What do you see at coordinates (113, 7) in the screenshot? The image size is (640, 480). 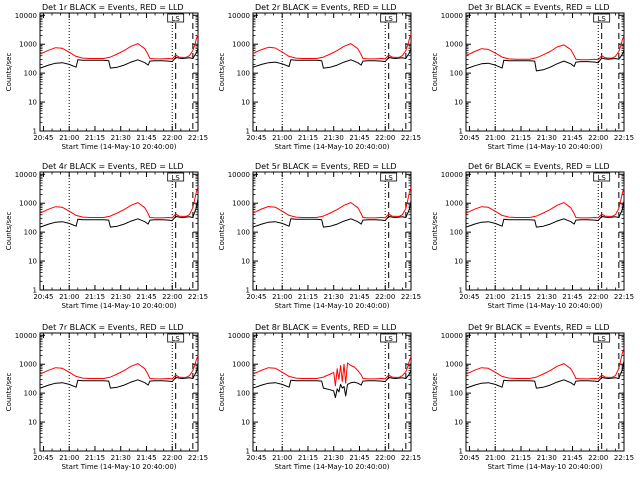 I see `panel-title: Det 1r BLACK = Events, RED = LLD` at bounding box center [113, 7].